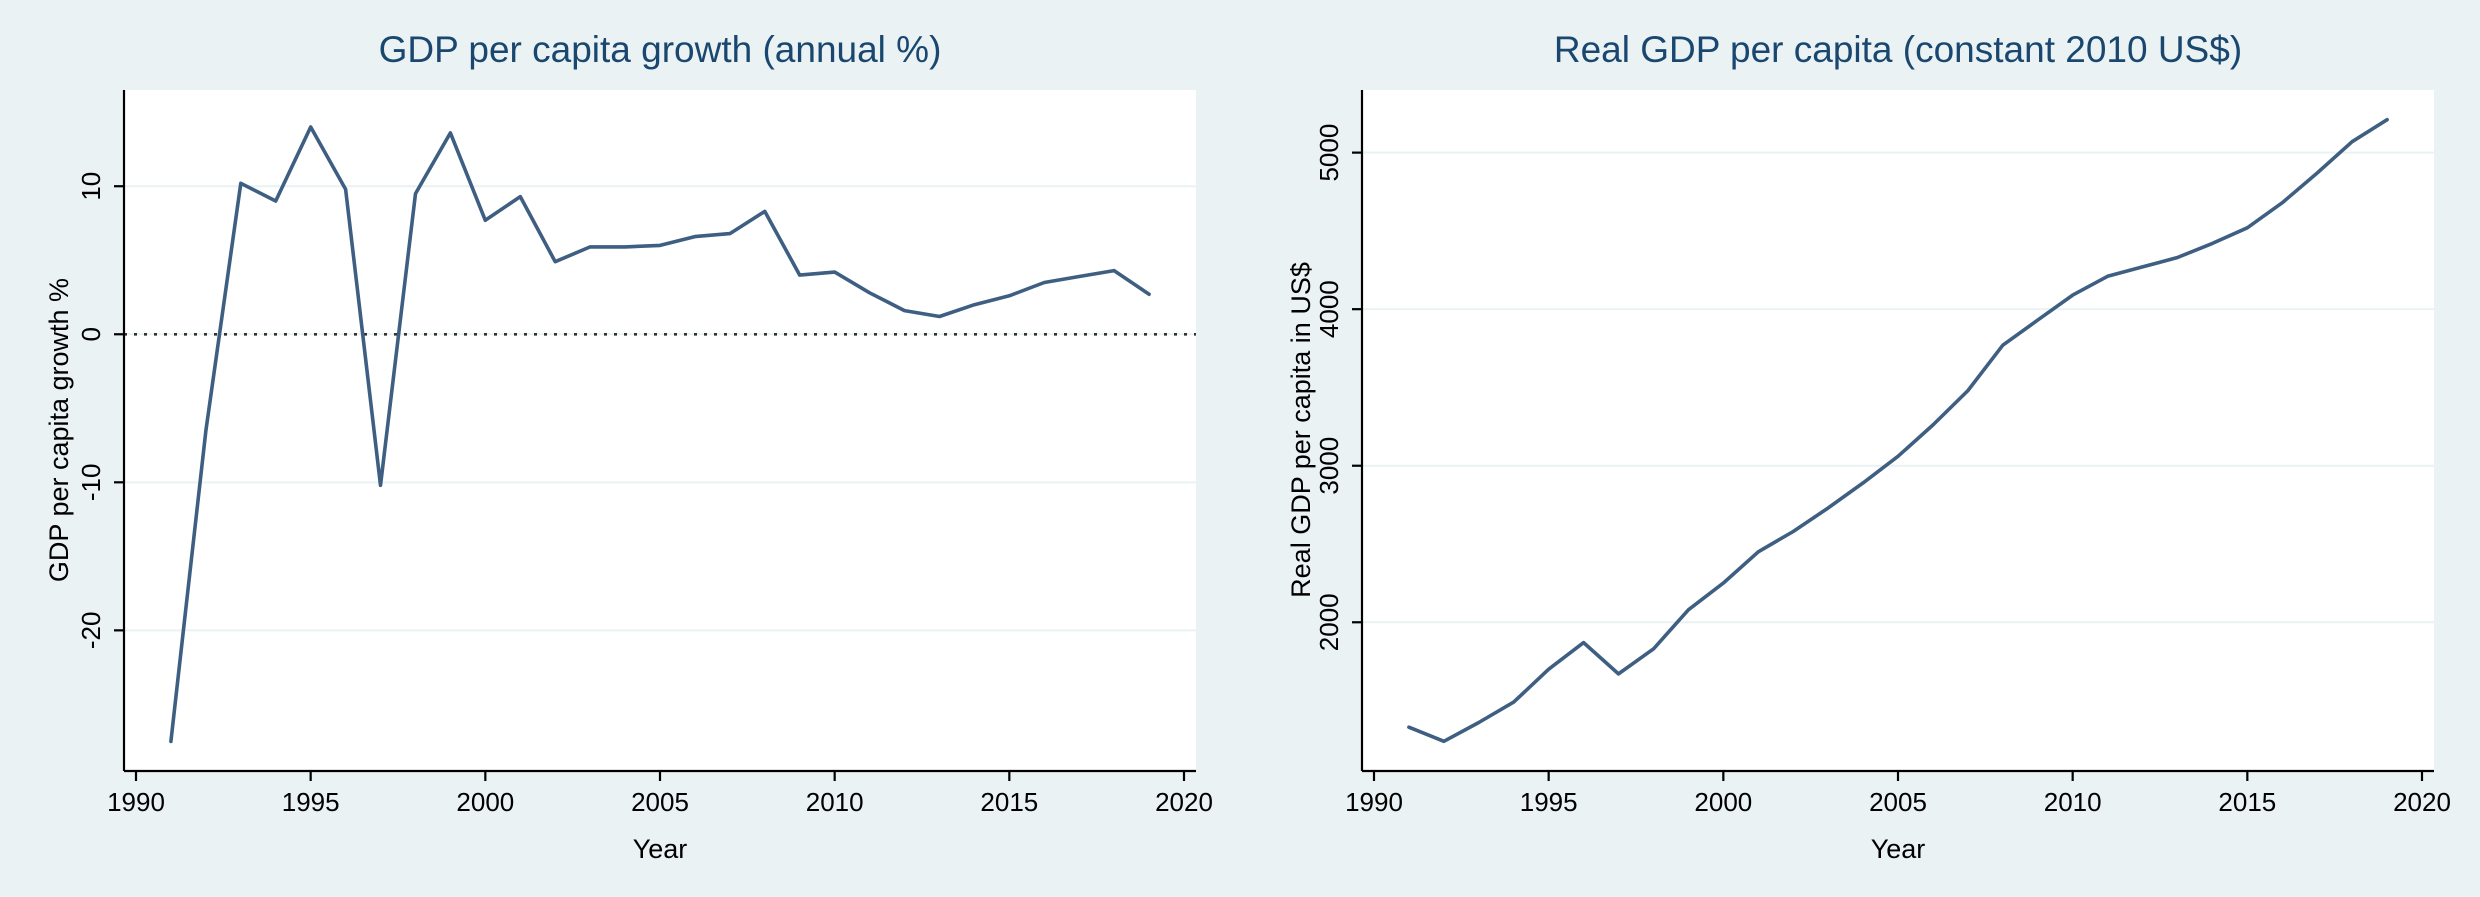  What do you see at coordinates (91, 334) in the screenshot?
I see `y-tick-label: 0` at bounding box center [91, 334].